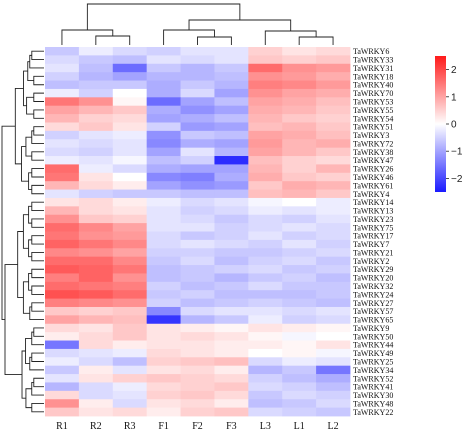 Image resolution: width=474 pixels, height=431 pixels. What do you see at coordinates (373, 361) in the screenshot?
I see `row-label: TaWRKY25` at bounding box center [373, 361].